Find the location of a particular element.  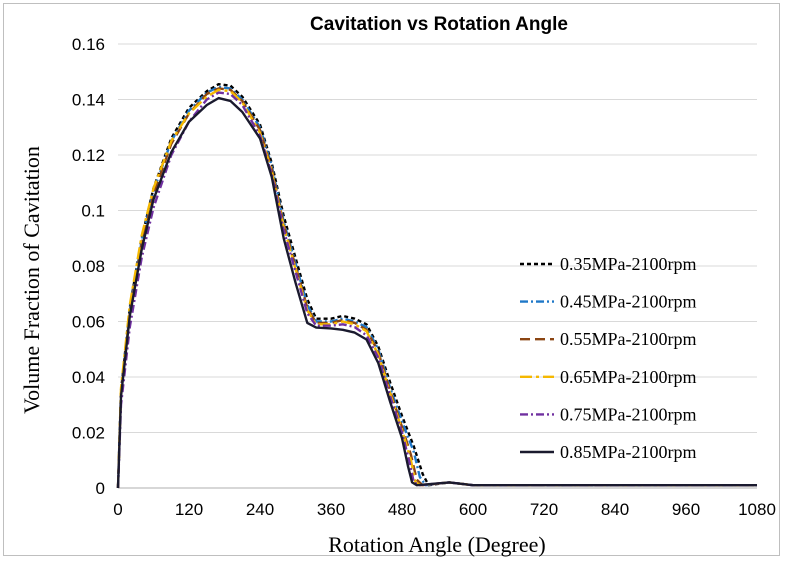

y-tick-label: 0.02 is located at coordinates (88, 433).